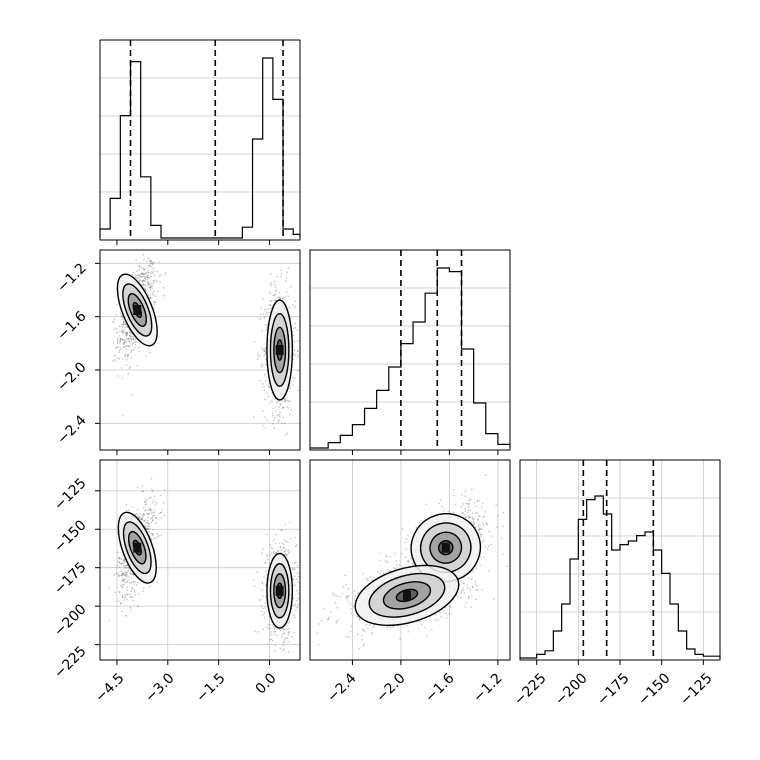 The image size is (760, 760). Describe the element at coordinates (410, 350) in the screenshot. I see `panel-hist-param2-frame` at that location.